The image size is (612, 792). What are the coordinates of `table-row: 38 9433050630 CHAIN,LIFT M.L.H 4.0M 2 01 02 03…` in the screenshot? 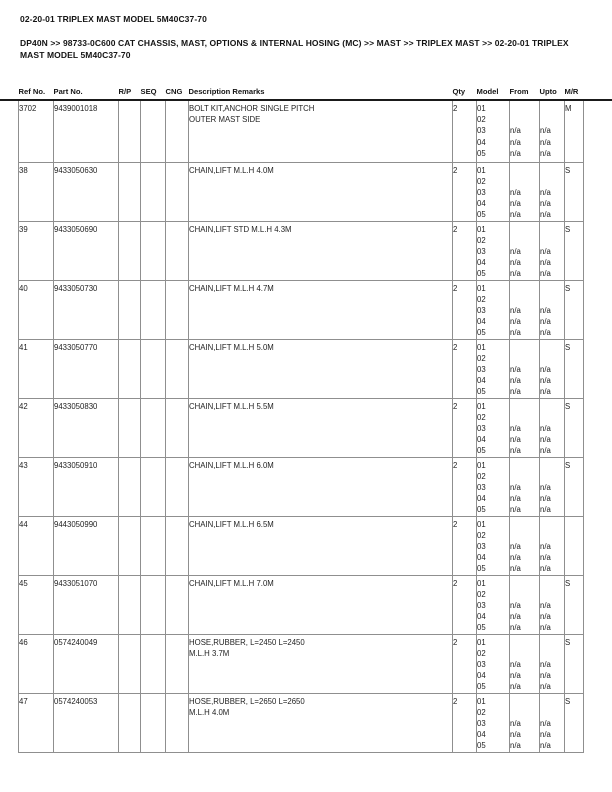 It's located at (301, 191).